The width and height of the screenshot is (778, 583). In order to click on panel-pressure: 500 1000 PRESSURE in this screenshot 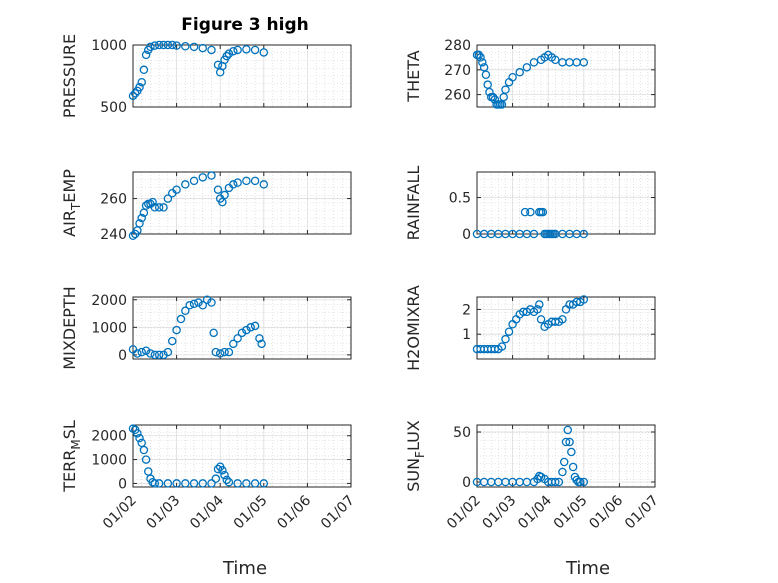, I will do `click(206, 76)`.